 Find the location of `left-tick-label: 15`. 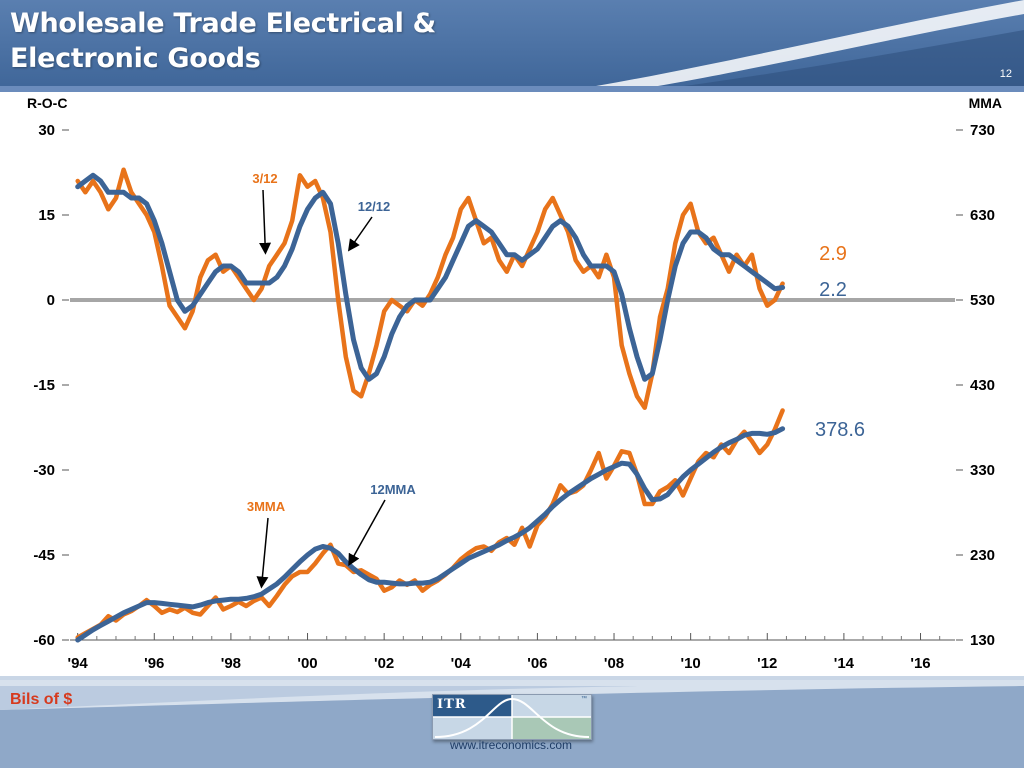

left-tick-label: 15 is located at coordinates (46, 215).